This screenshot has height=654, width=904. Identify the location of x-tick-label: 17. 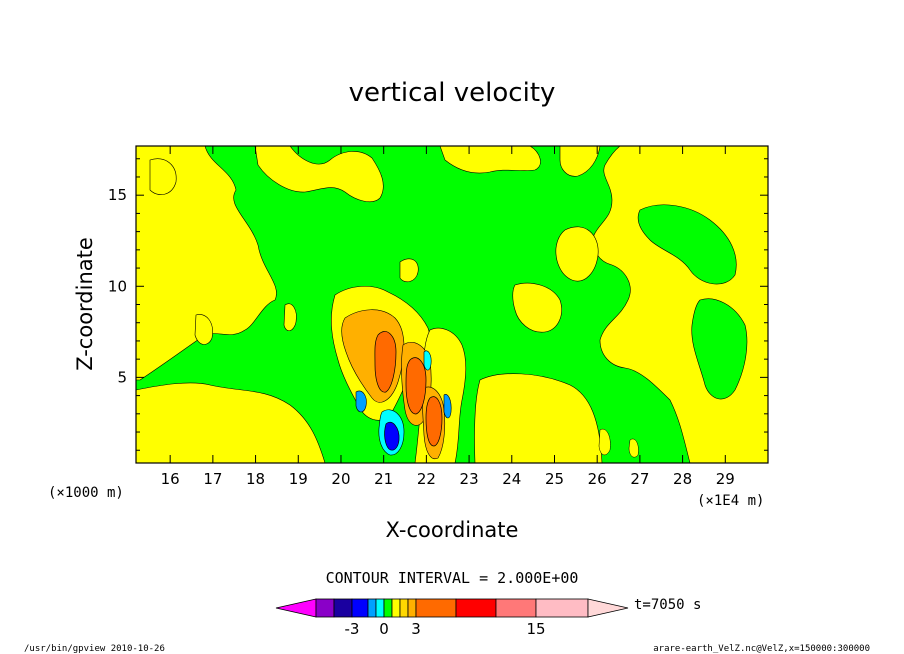
(212, 479).